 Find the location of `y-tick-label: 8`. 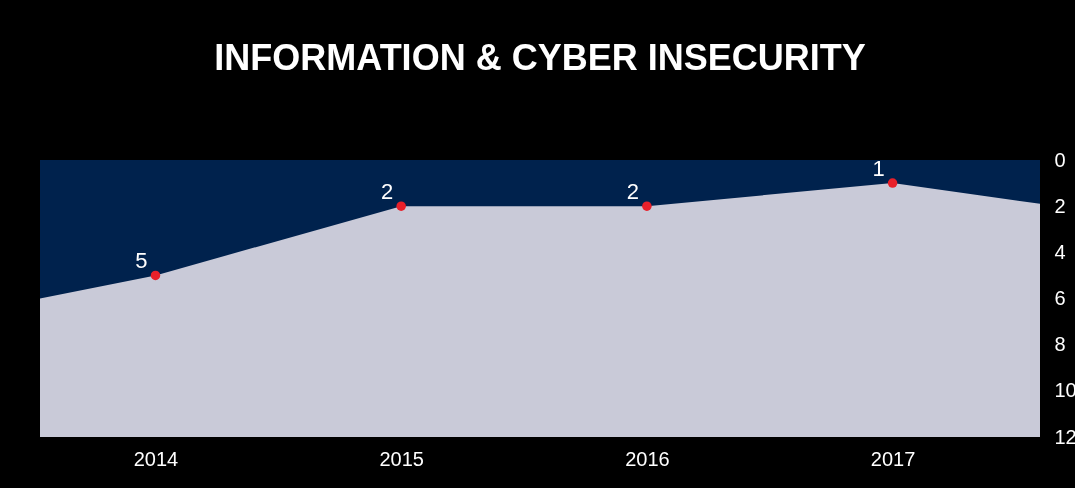

y-tick-label: 8 is located at coordinates (1060, 344).